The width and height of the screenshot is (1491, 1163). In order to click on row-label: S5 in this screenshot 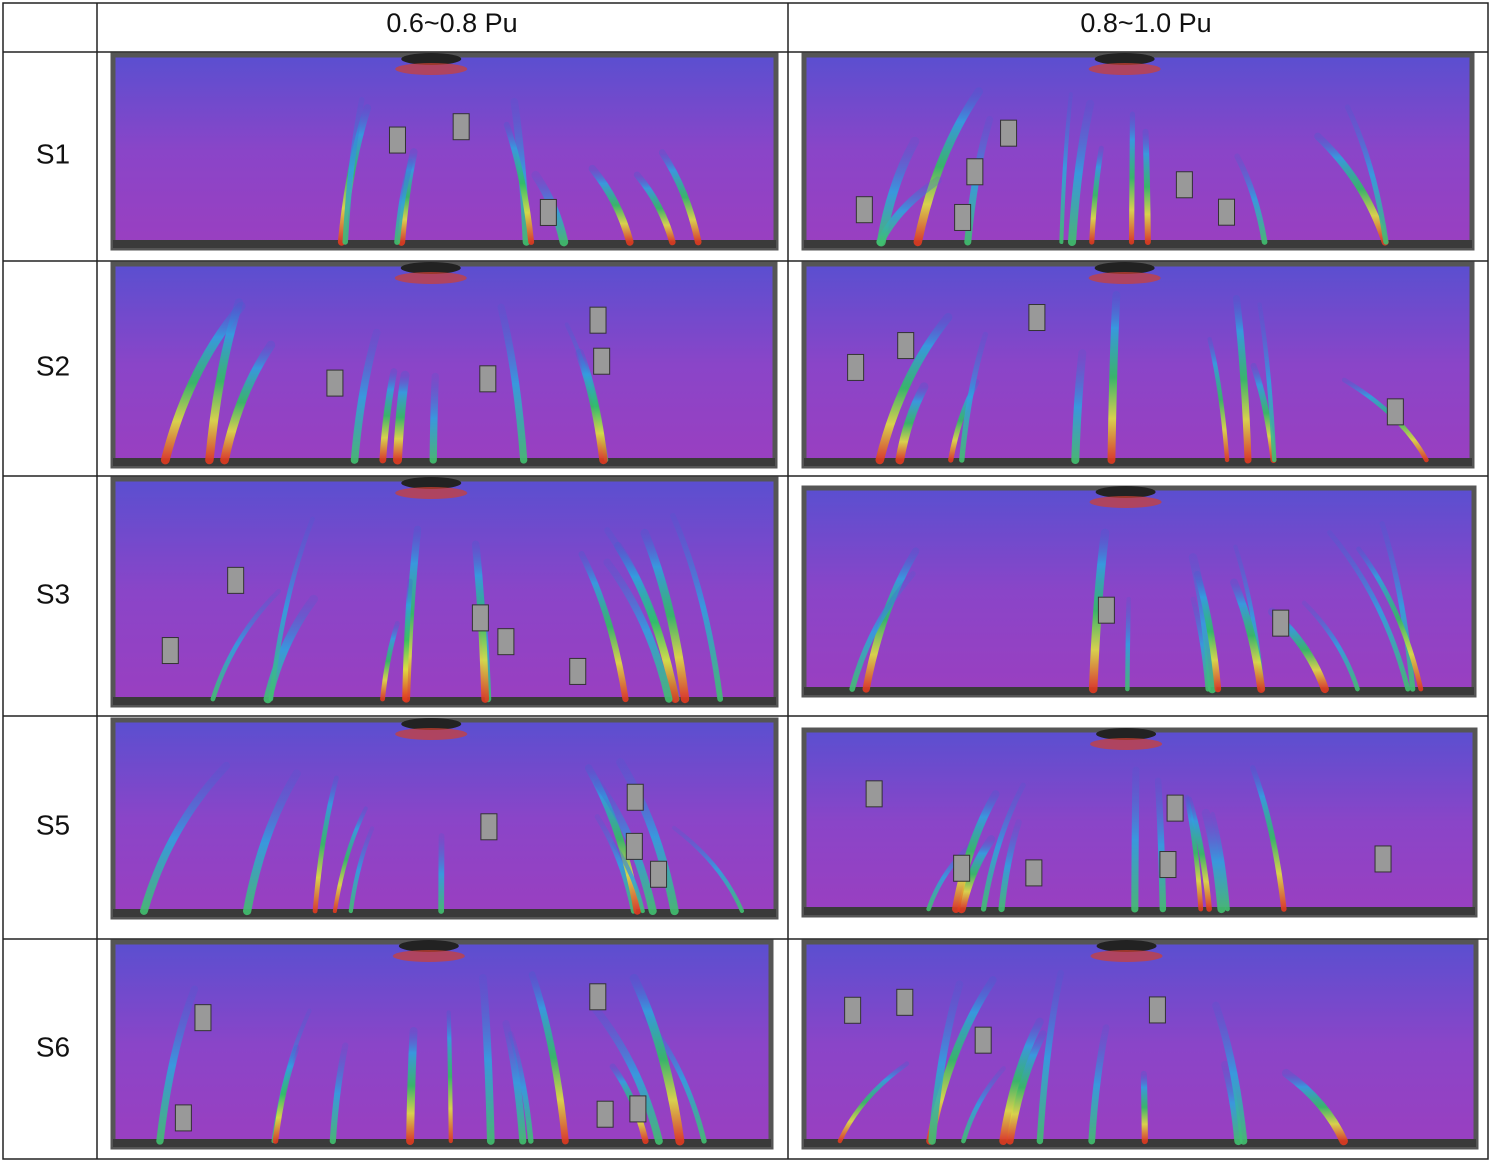, I will do `click(53, 824)`.